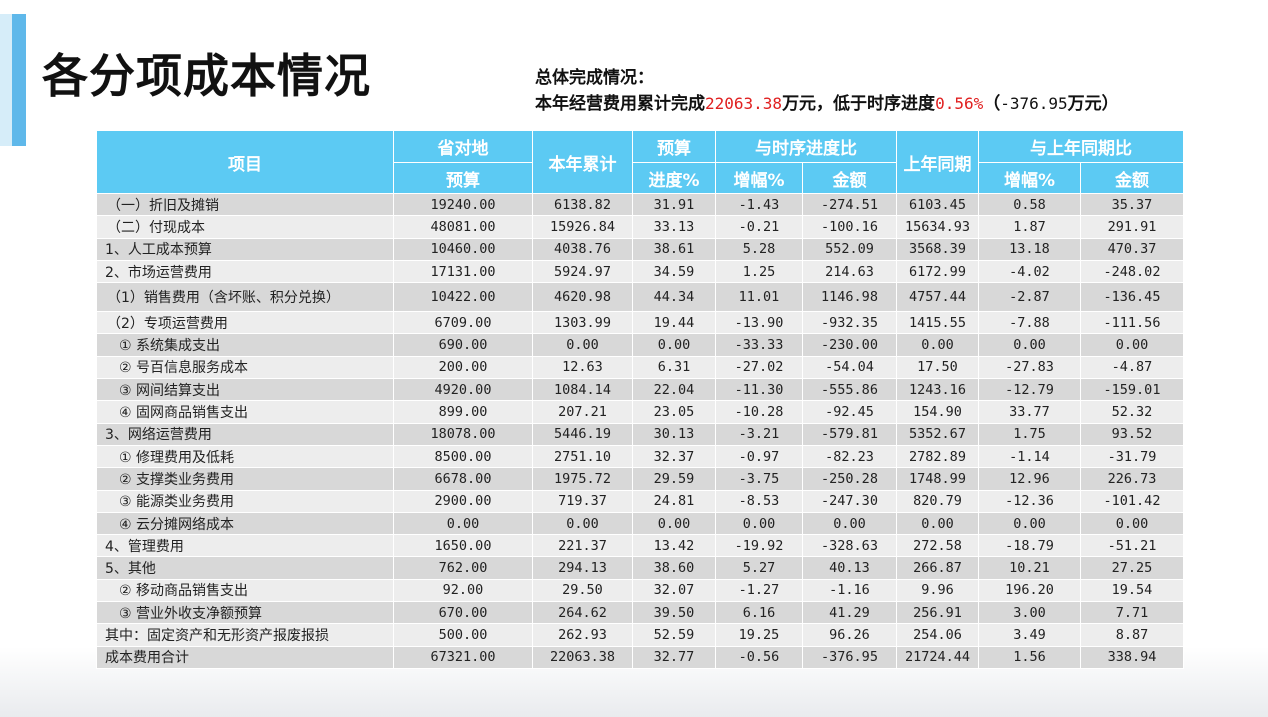 The width and height of the screenshot is (1268, 717). I want to click on cell-budget-progress: 32.77, so click(674, 657).